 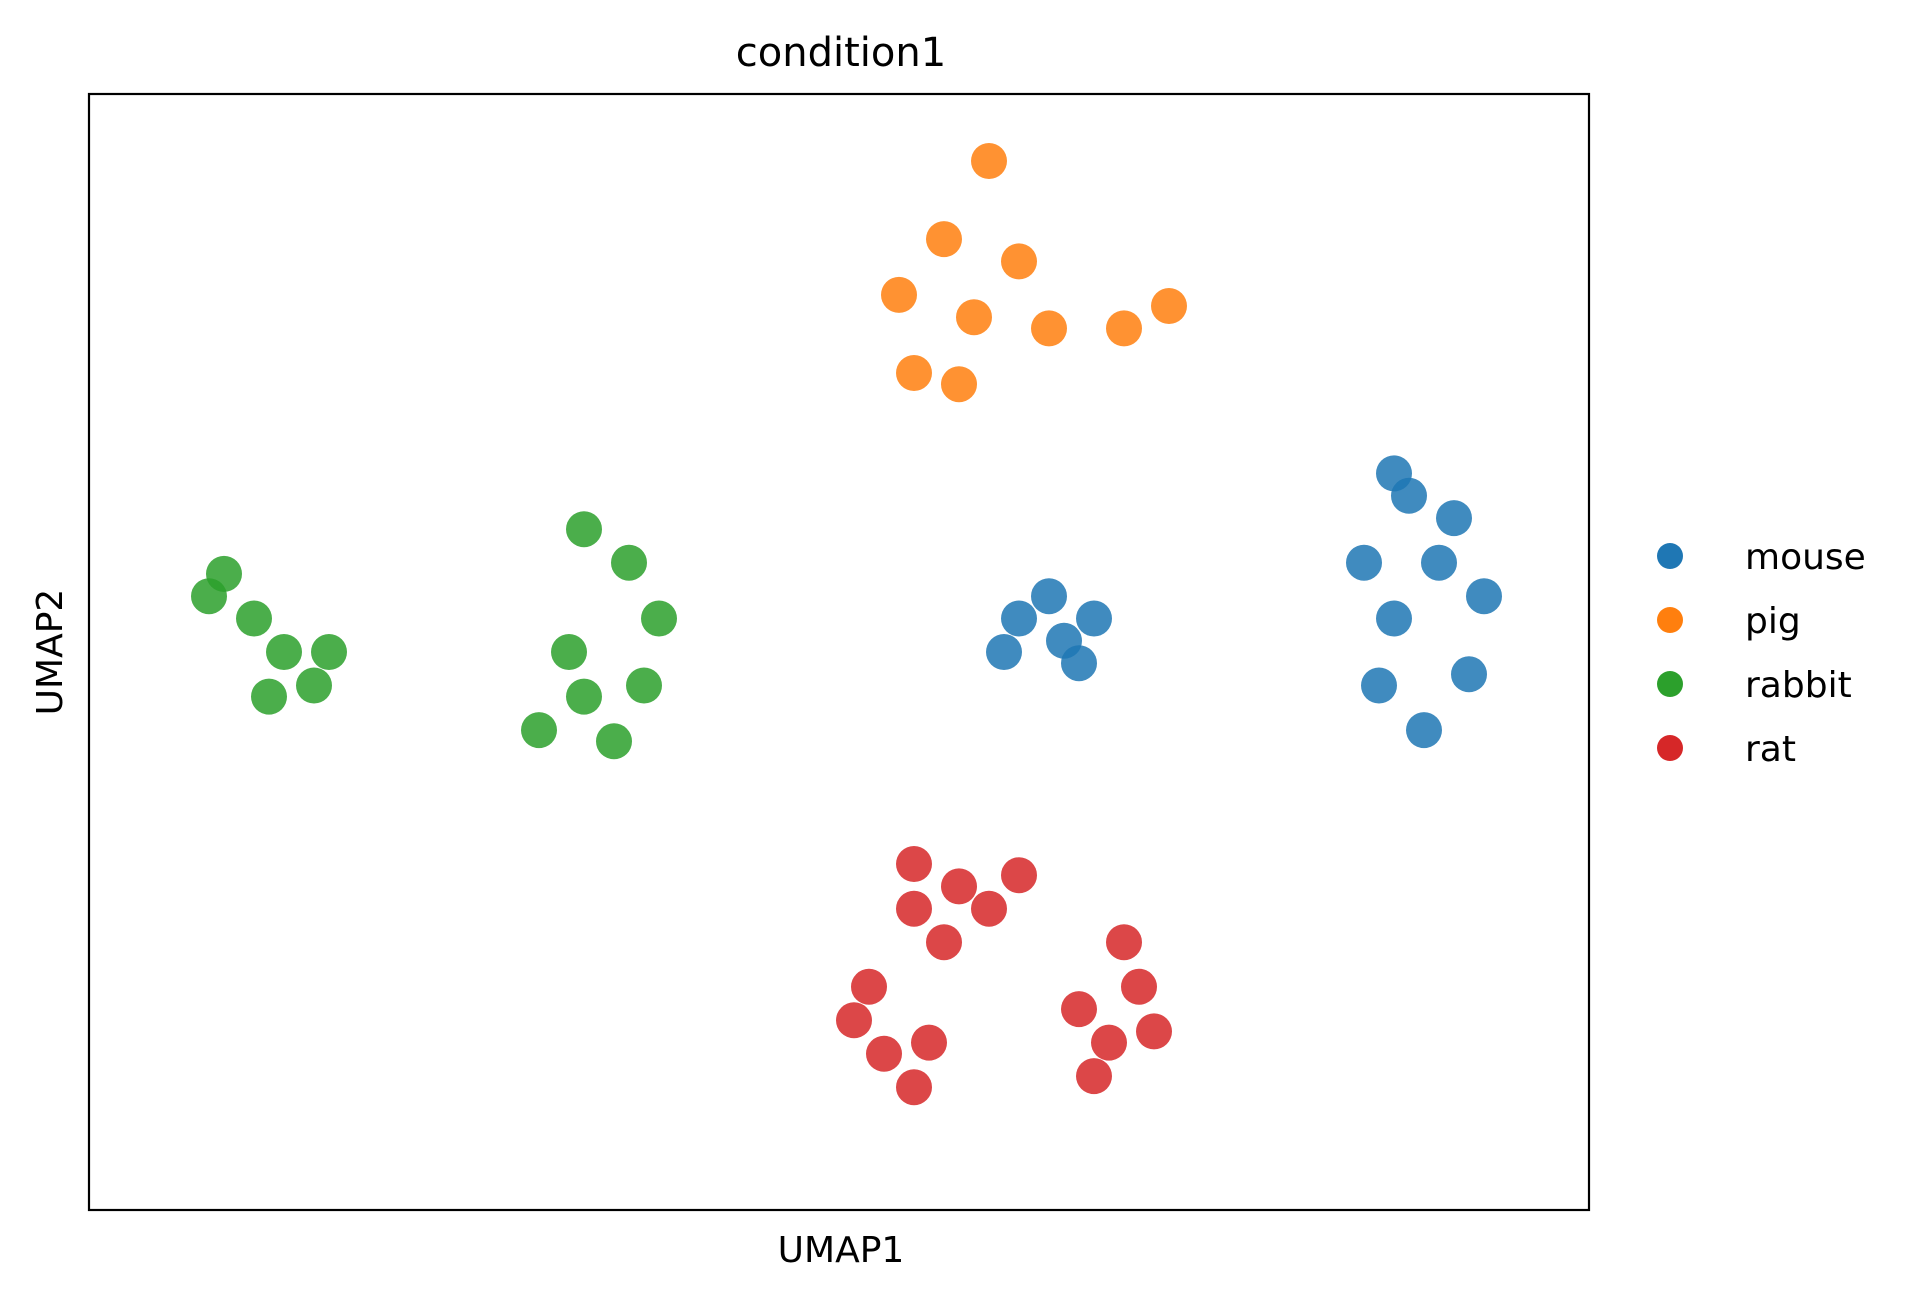 I want to click on series-rat, so click(x=1004, y=976).